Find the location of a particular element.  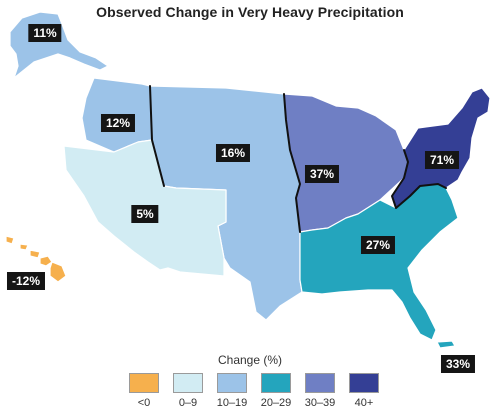

label-alaska: 11% is located at coordinates (45, 33).